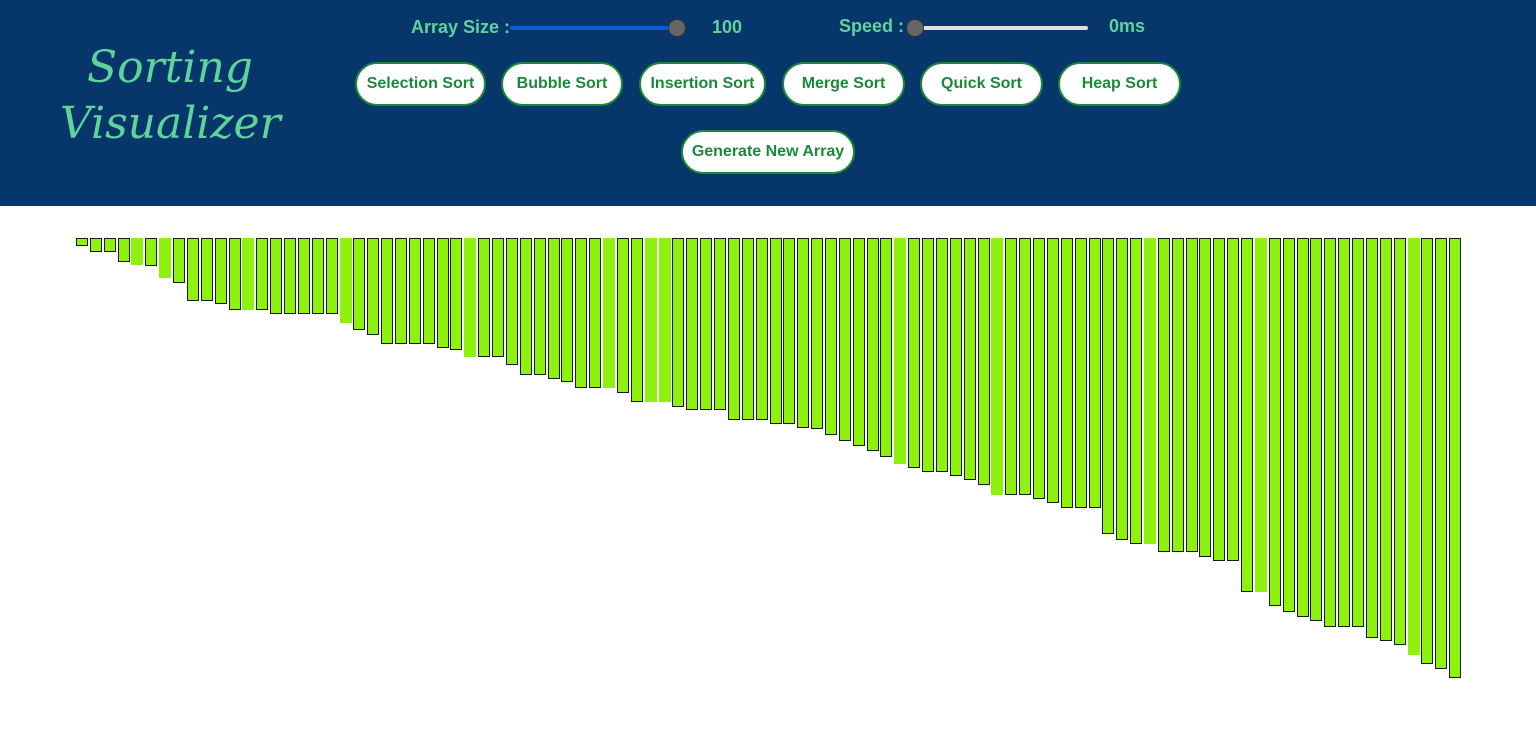 The image size is (1536, 739). Describe the element at coordinates (727, 27) in the screenshot. I see `array-size-value: 100` at that location.